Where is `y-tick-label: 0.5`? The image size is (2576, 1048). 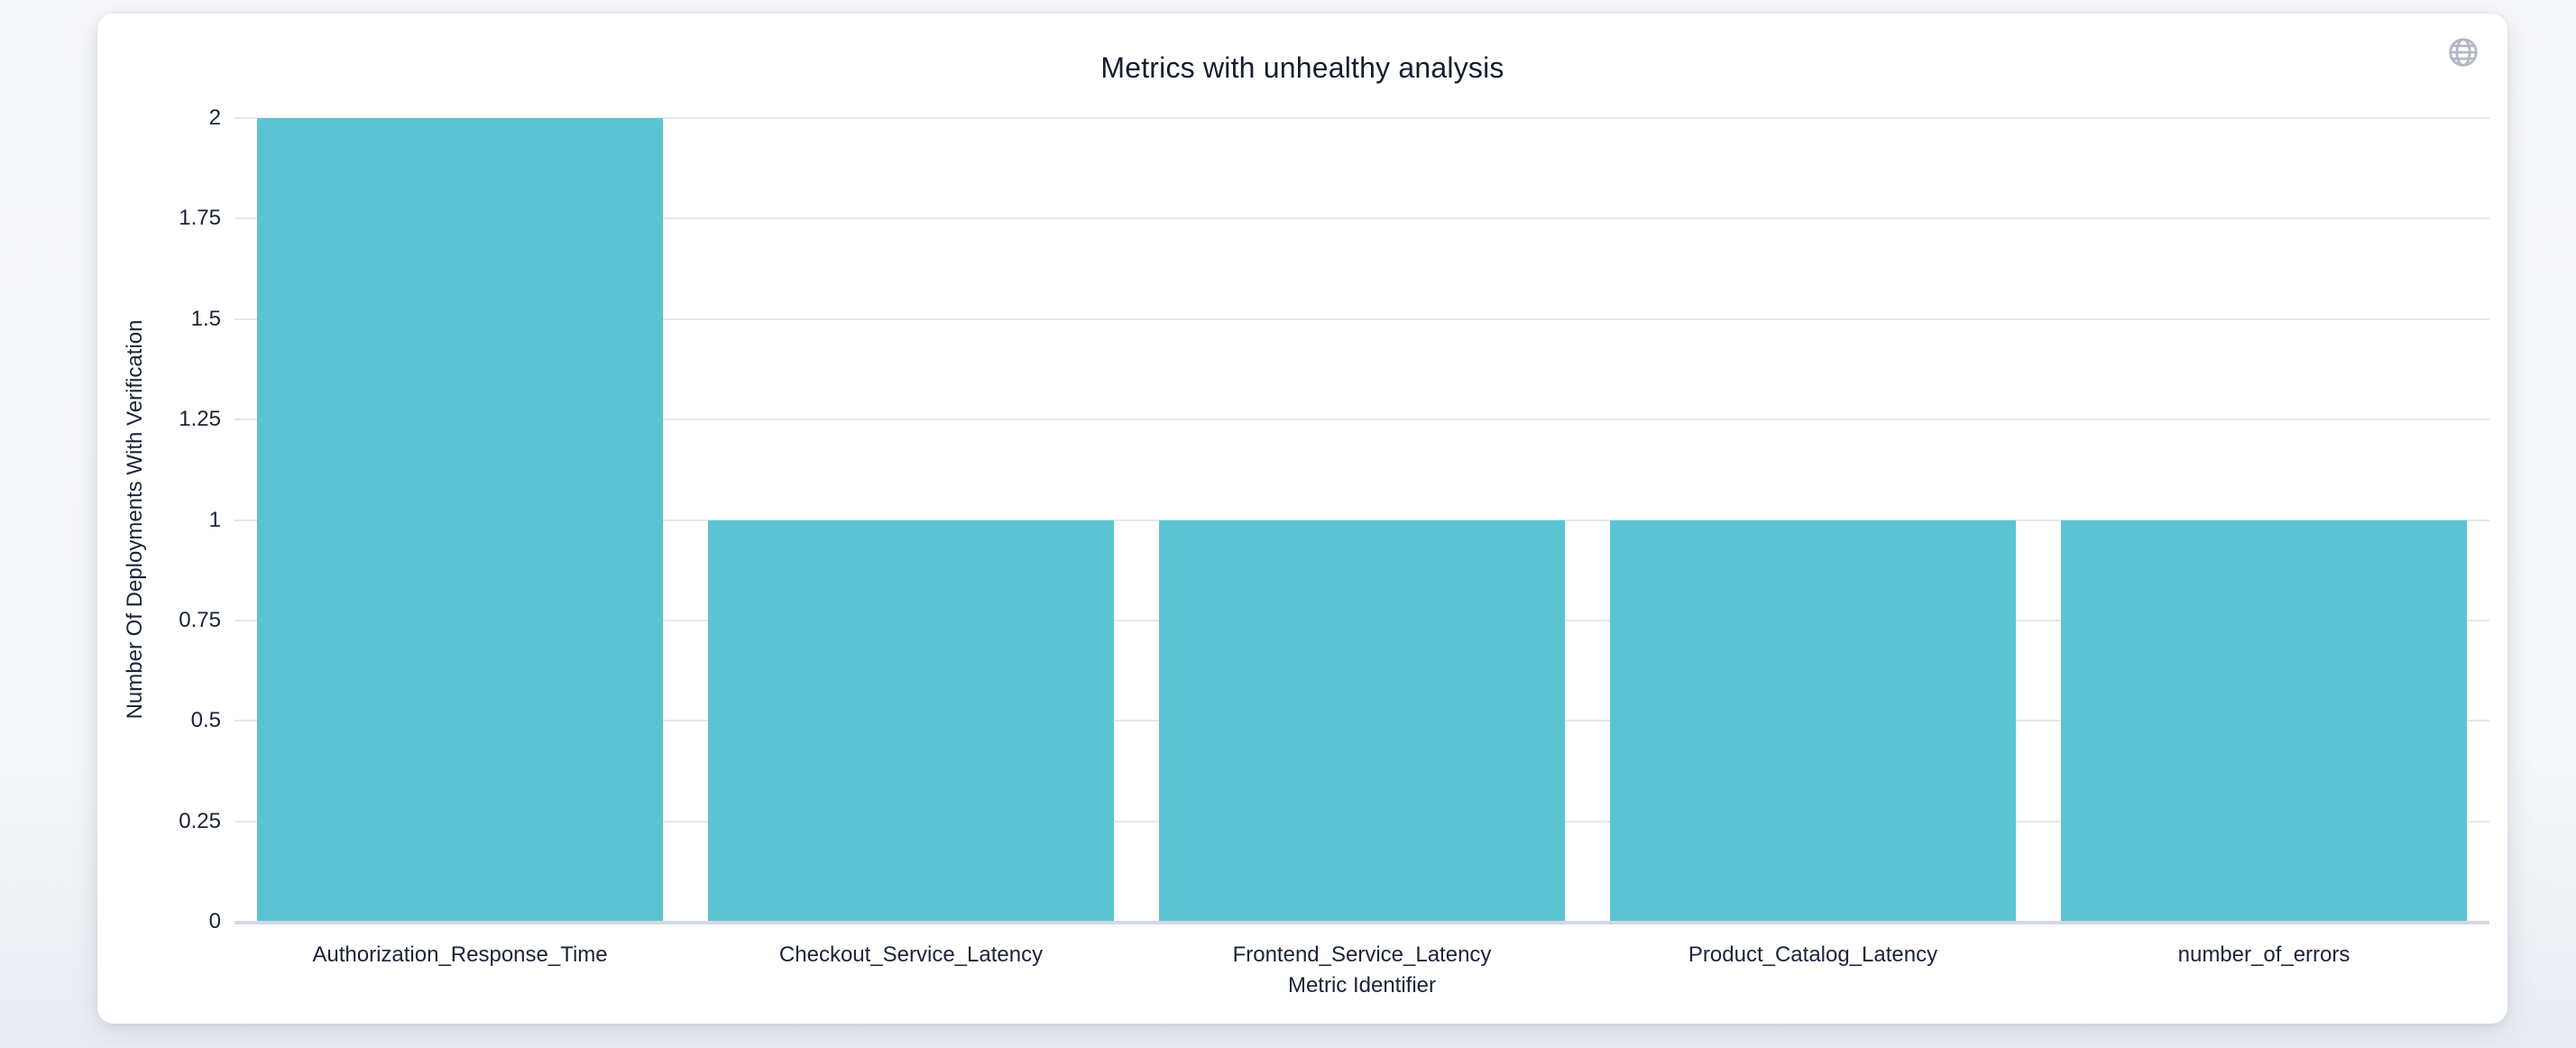
y-tick-label: 0.5 is located at coordinates (205, 720).